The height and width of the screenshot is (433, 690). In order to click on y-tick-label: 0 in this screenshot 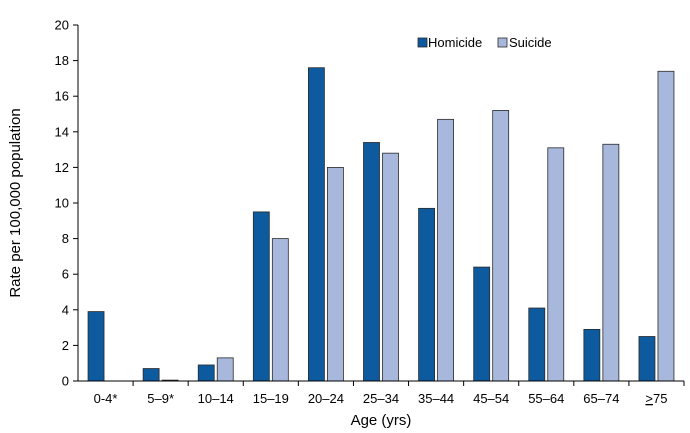, I will do `click(65, 381)`.